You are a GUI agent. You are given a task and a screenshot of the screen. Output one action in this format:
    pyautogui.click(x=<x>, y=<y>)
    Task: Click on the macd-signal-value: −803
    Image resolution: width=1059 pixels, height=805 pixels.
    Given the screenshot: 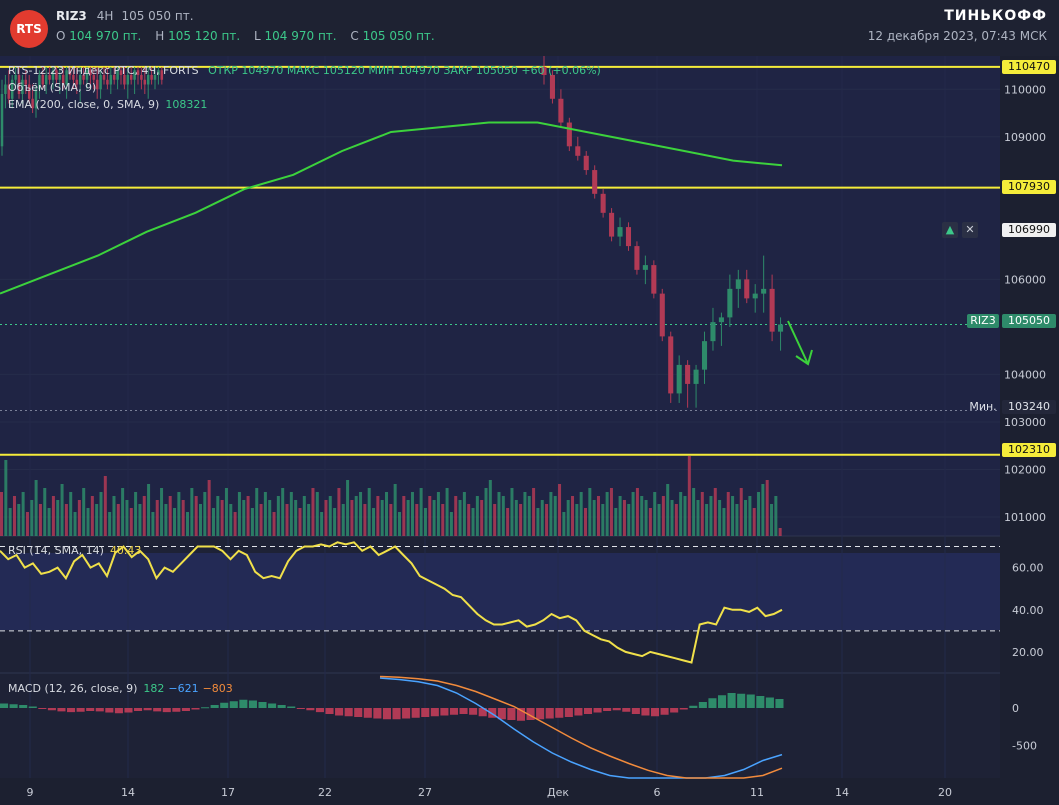 What is the action you would take?
    pyautogui.click(x=217, y=688)
    